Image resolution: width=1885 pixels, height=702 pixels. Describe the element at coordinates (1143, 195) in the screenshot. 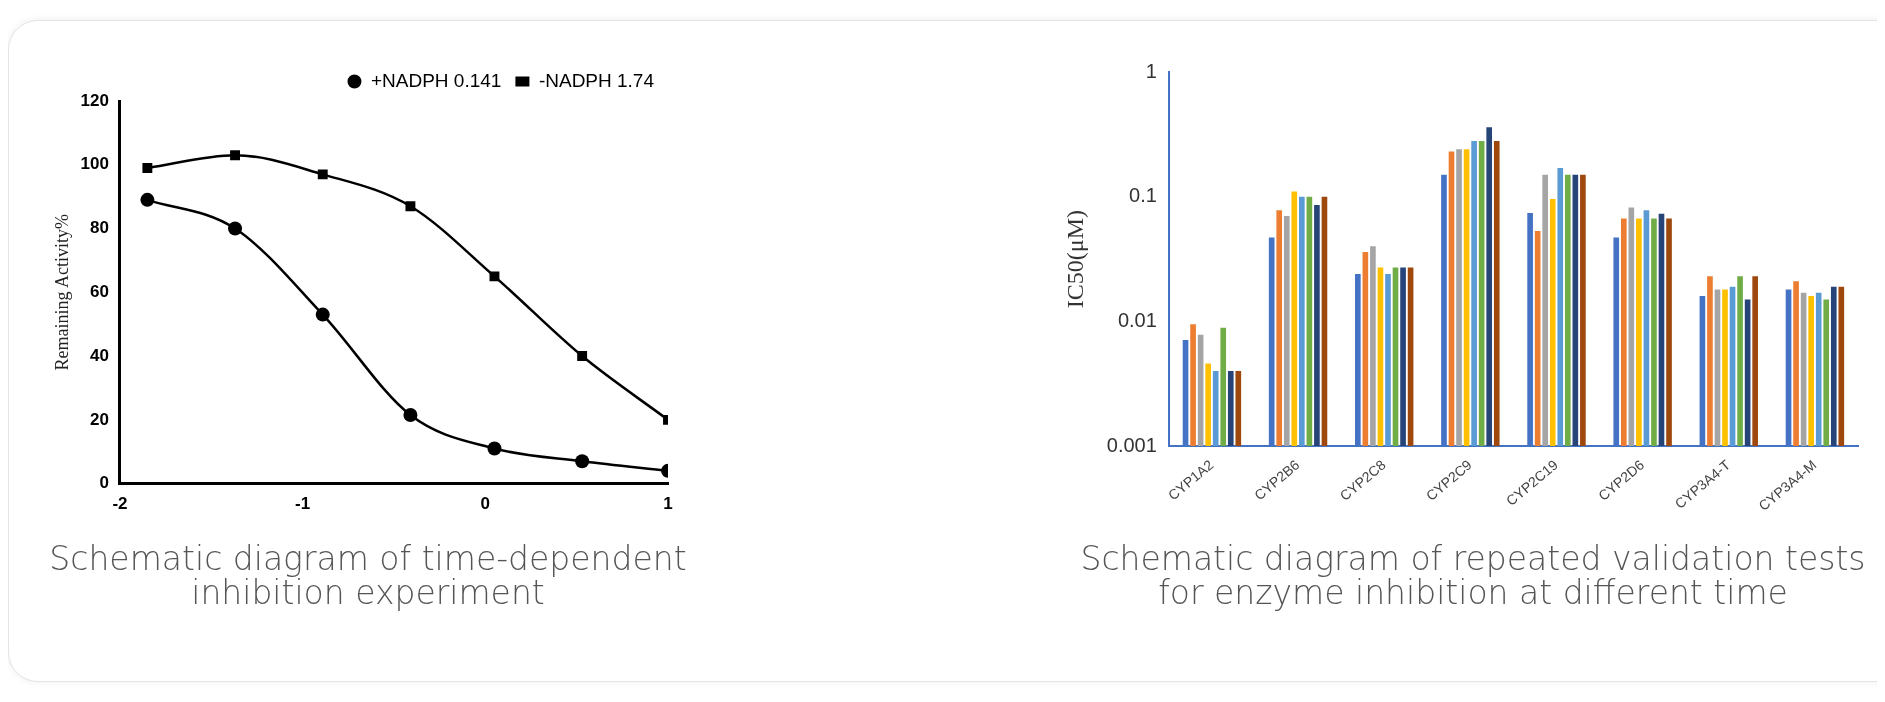

I see `y-tick-label: 0.1` at that location.